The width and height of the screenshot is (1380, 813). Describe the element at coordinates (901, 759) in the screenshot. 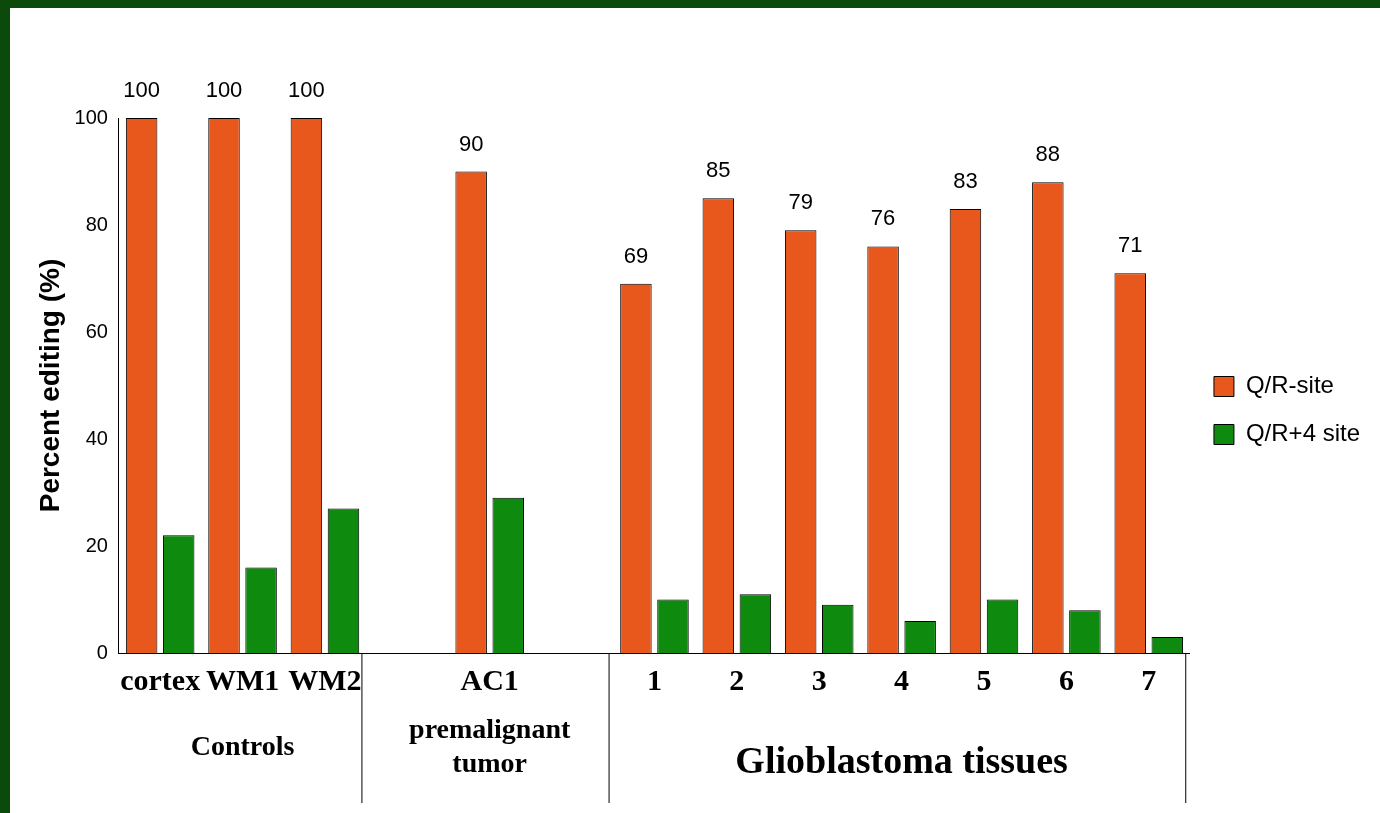

I see `text: Glioblastoma tissues` at that location.